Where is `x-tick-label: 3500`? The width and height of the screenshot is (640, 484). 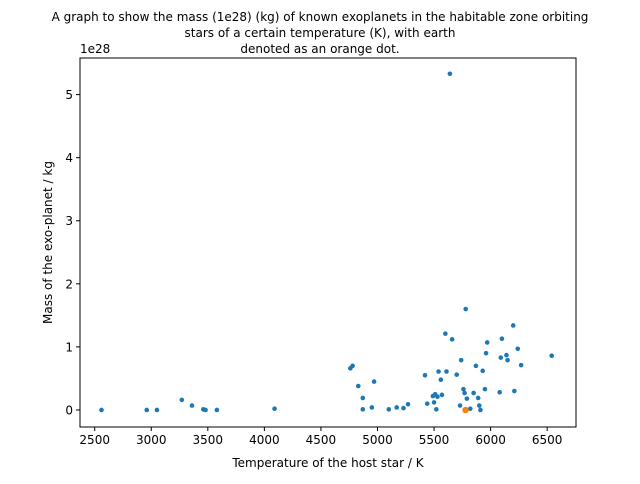
x-tick-label: 3500 is located at coordinates (208, 440).